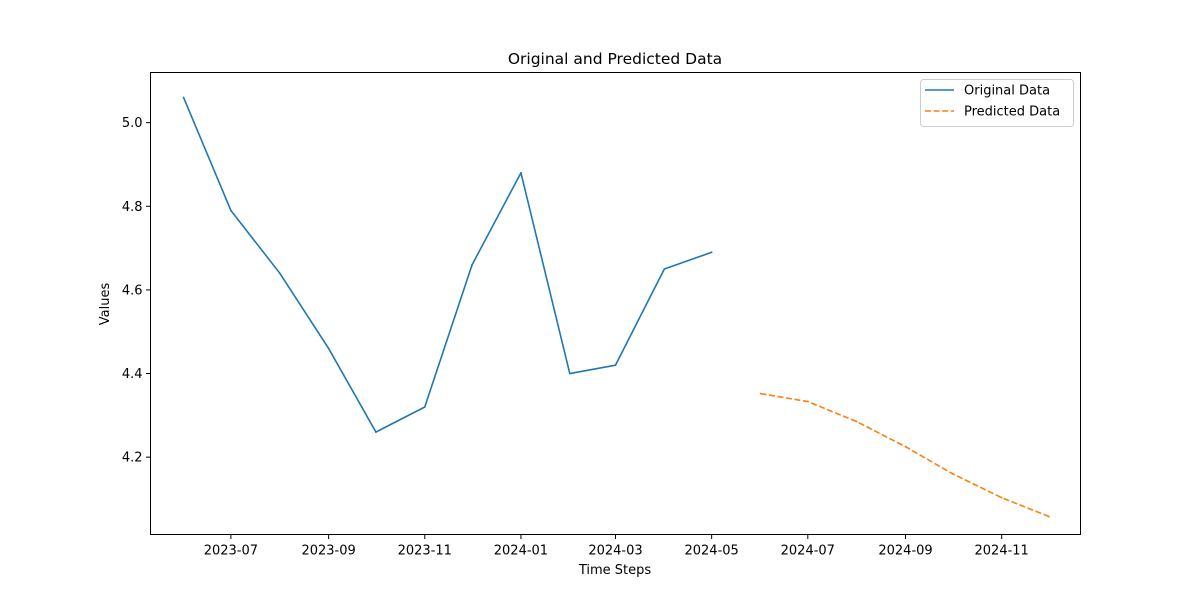 The image size is (1200, 600). What do you see at coordinates (132, 290) in the screenshot?
I see `y-tick-label: 4.6` at bounding box center [132, 290].